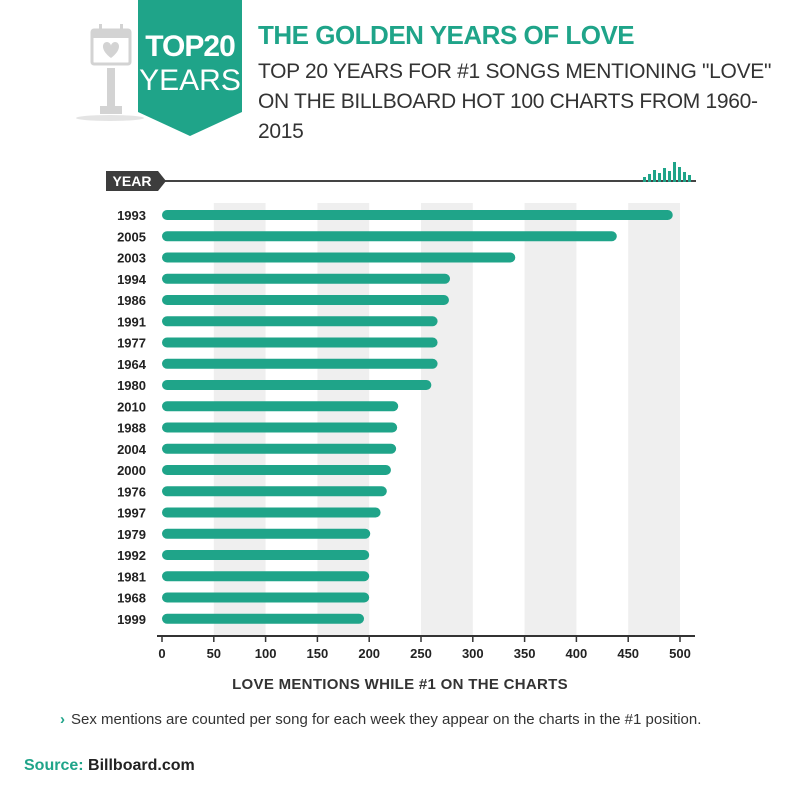 The width and height of the screenshot is (800, 797). I want to click on x-tick-label: 400, so click(577, 653).